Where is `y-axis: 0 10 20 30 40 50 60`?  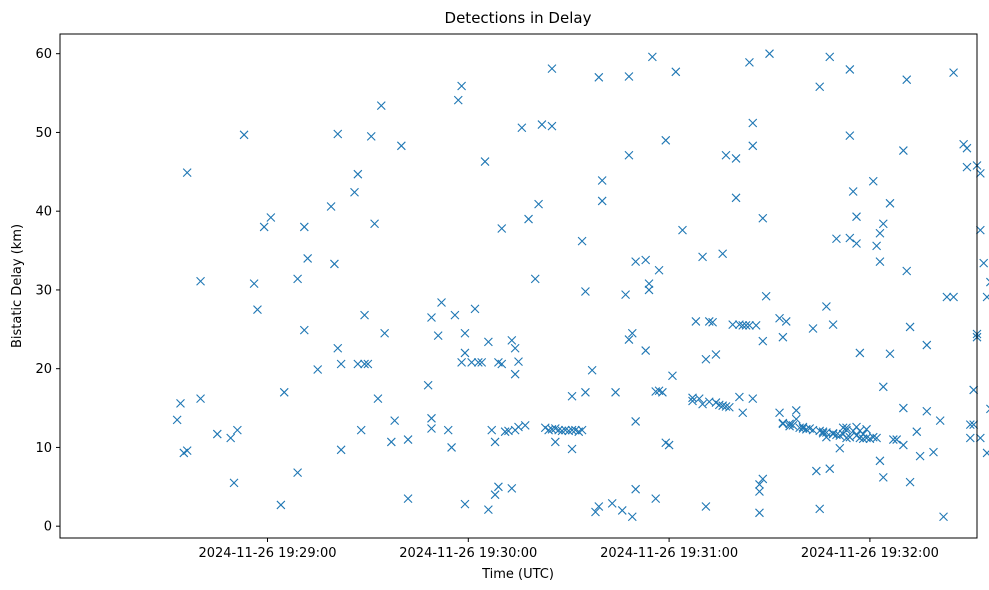
y-axis: 0 10 20 30 40 50 60 is located at coordinates (47, 291).